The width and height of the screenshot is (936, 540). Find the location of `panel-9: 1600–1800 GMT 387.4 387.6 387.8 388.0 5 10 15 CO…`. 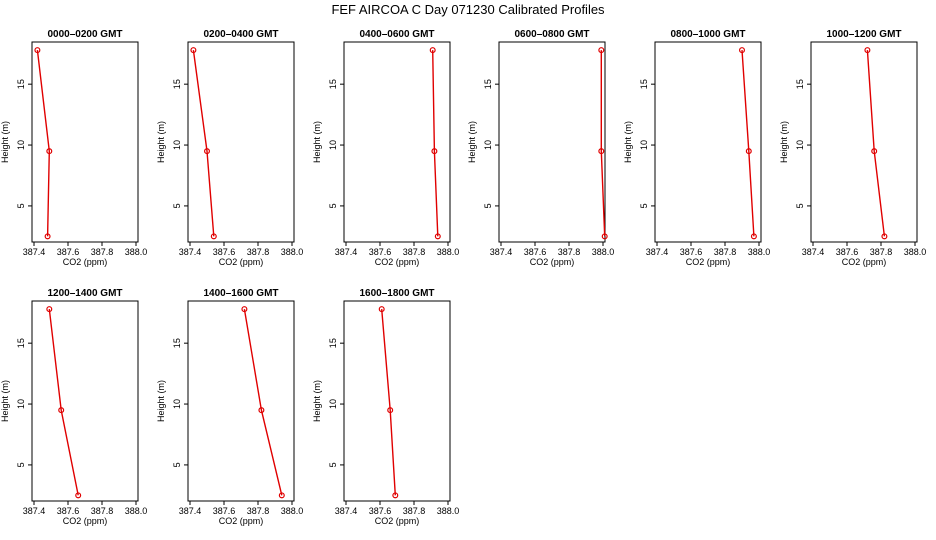

panel-9: 1600–1800 GMT 387.4 387.6 387.8 388.0 5 10 15 CO… is located at coordinates (385, 407).